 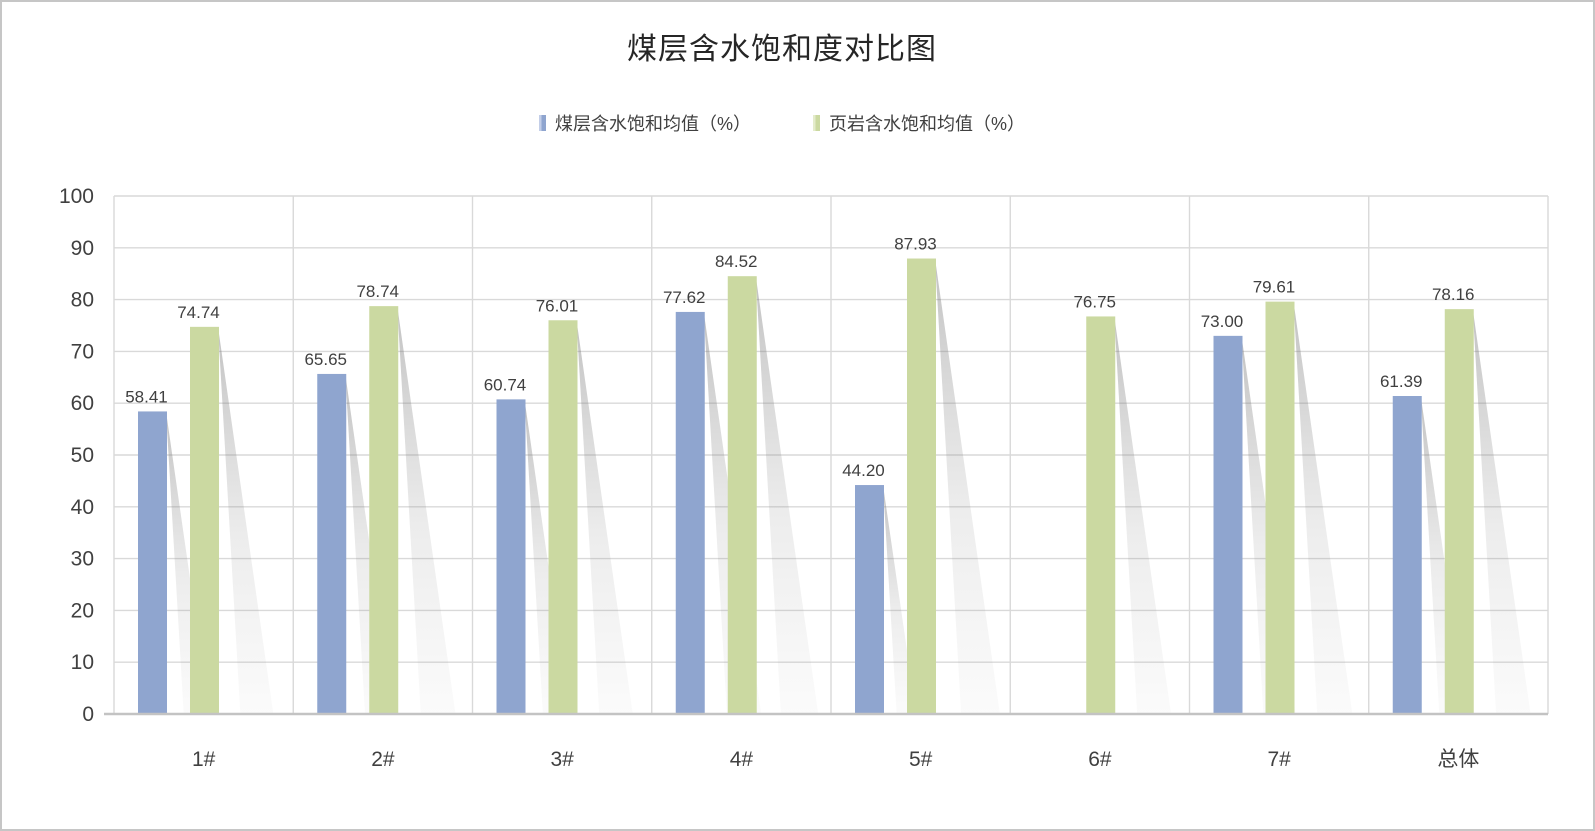 I want to click on bar-value-label: 79.61, so click(x=1274, y=287).